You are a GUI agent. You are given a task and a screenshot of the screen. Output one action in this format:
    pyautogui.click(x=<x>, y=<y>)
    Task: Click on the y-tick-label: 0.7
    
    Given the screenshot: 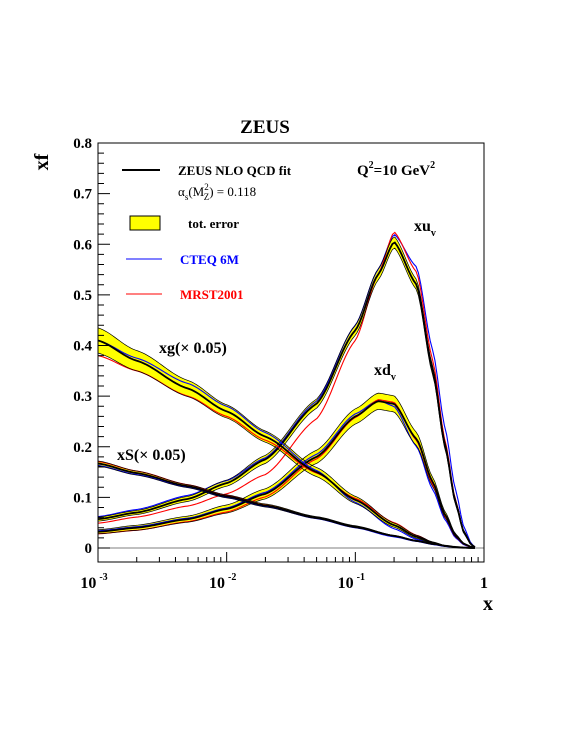 What is the action you would take?
    pyautogui.click(x=82, y=195)
    